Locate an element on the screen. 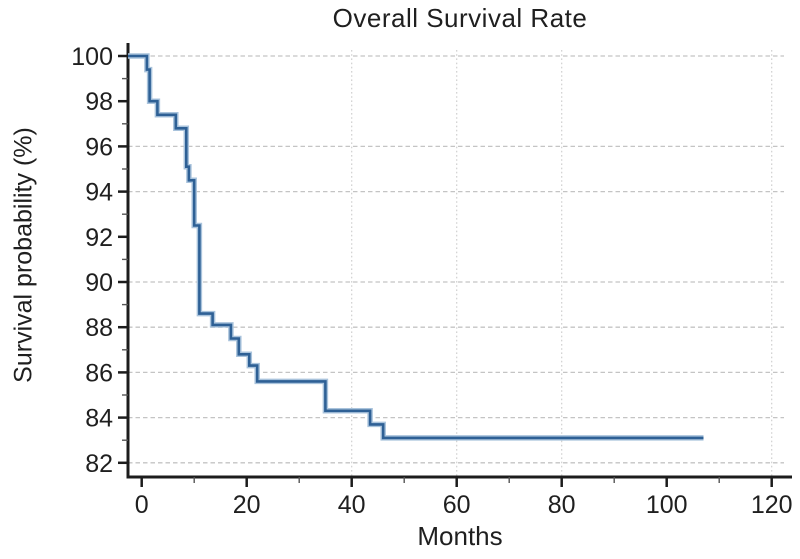  x-tick-label: 0 is located at coordinates (142, 505).